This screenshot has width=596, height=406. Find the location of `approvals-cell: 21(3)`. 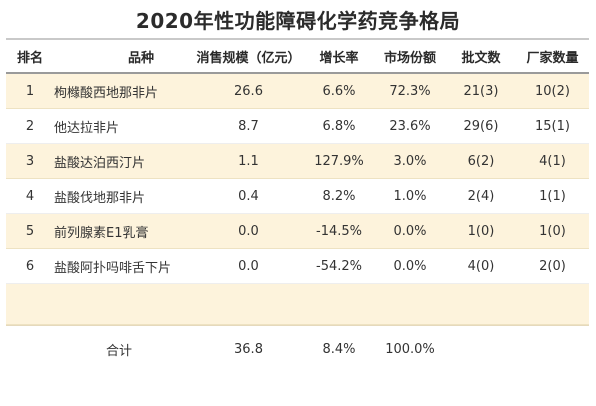

approvals-cell: 21(3) is located at coordinates (481, 91).